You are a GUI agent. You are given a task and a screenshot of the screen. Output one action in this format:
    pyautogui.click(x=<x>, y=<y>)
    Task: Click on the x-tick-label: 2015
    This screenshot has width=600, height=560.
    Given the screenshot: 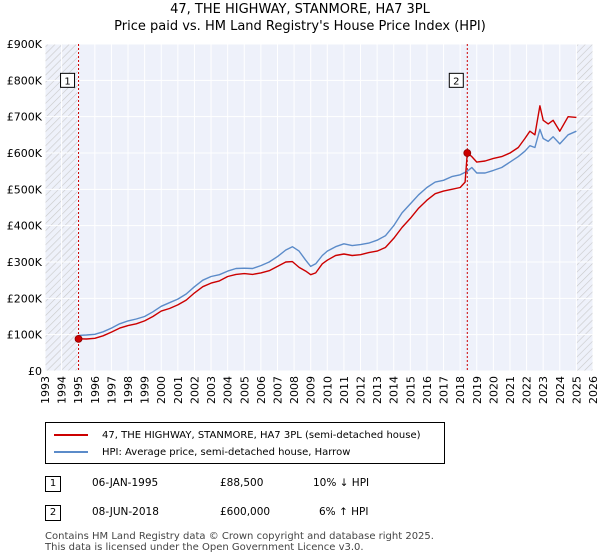 What is the action you would take?
    pyautogui.click(x=410, y=390)
    